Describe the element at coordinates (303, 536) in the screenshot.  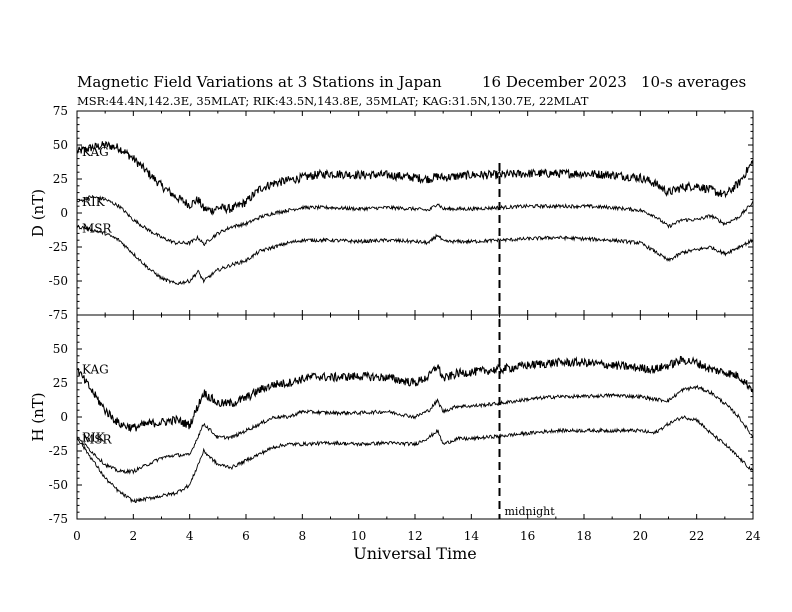
I see `x-tick-label: 8` at that location.